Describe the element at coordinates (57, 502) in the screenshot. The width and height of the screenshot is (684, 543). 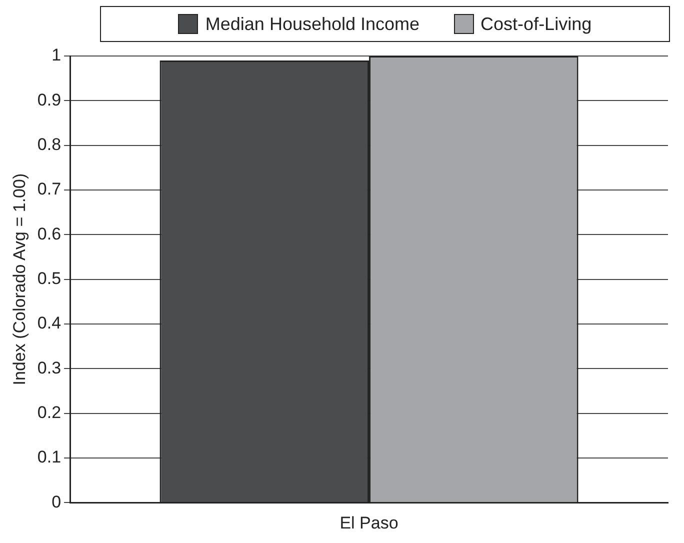
I see `y-tick-label: 0` at that location.